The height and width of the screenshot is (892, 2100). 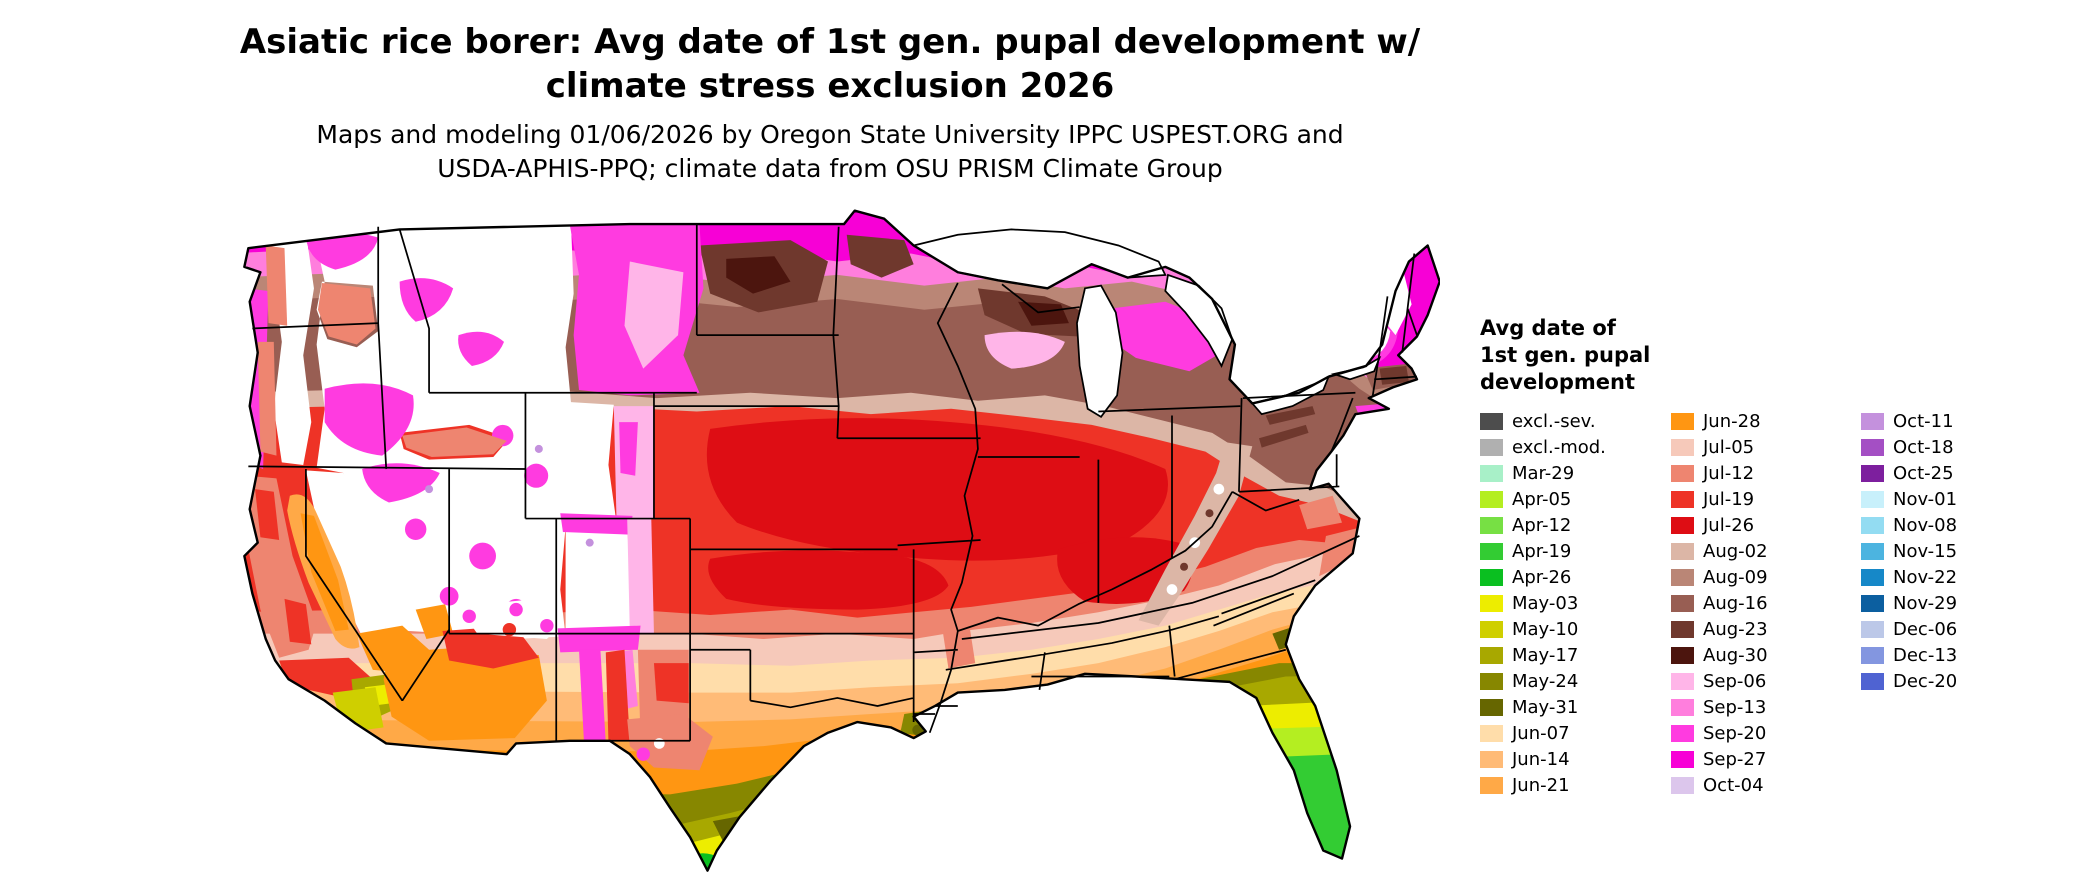 What do you see at coordinates (1541, 785) in the screenshot?
I see `legend-label: Jun-21` at bounding box center [1541, 785].